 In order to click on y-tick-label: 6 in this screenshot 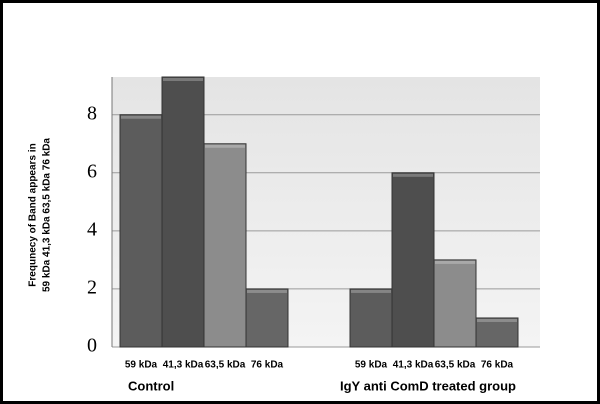, I will do `click(92, 171)`.